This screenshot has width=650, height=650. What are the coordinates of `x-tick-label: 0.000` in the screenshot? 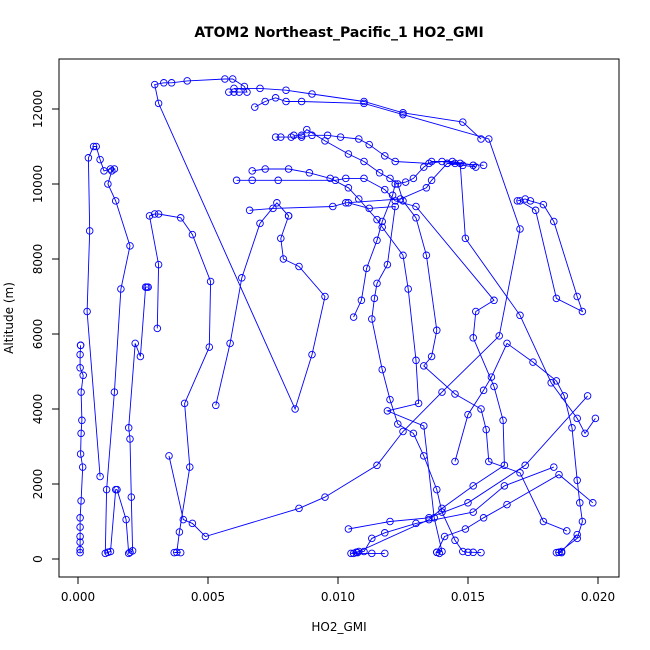 It's located at (78, 597).